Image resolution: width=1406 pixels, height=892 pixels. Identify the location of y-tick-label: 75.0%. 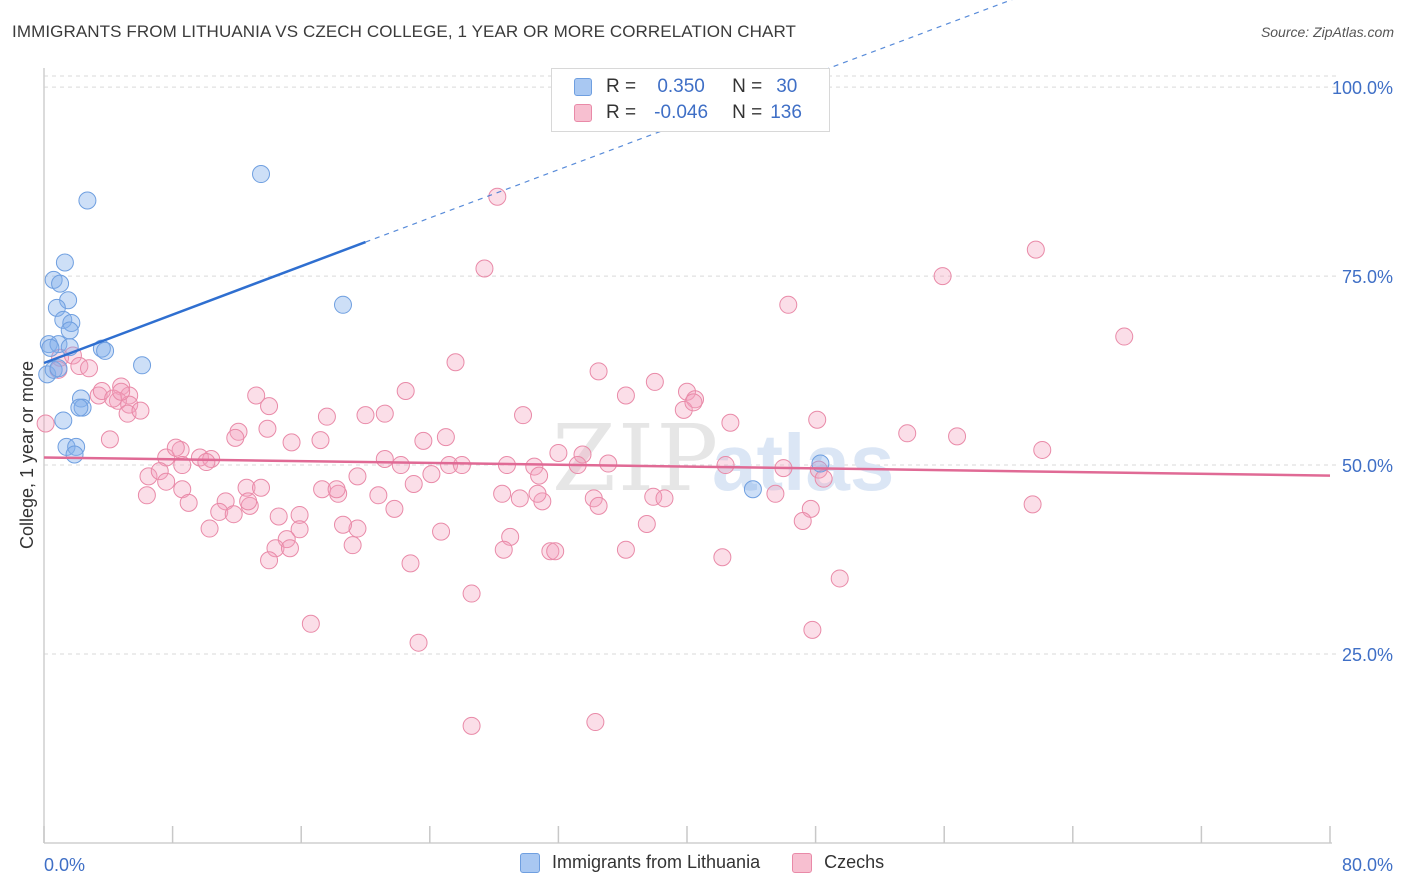
(1367, 277).